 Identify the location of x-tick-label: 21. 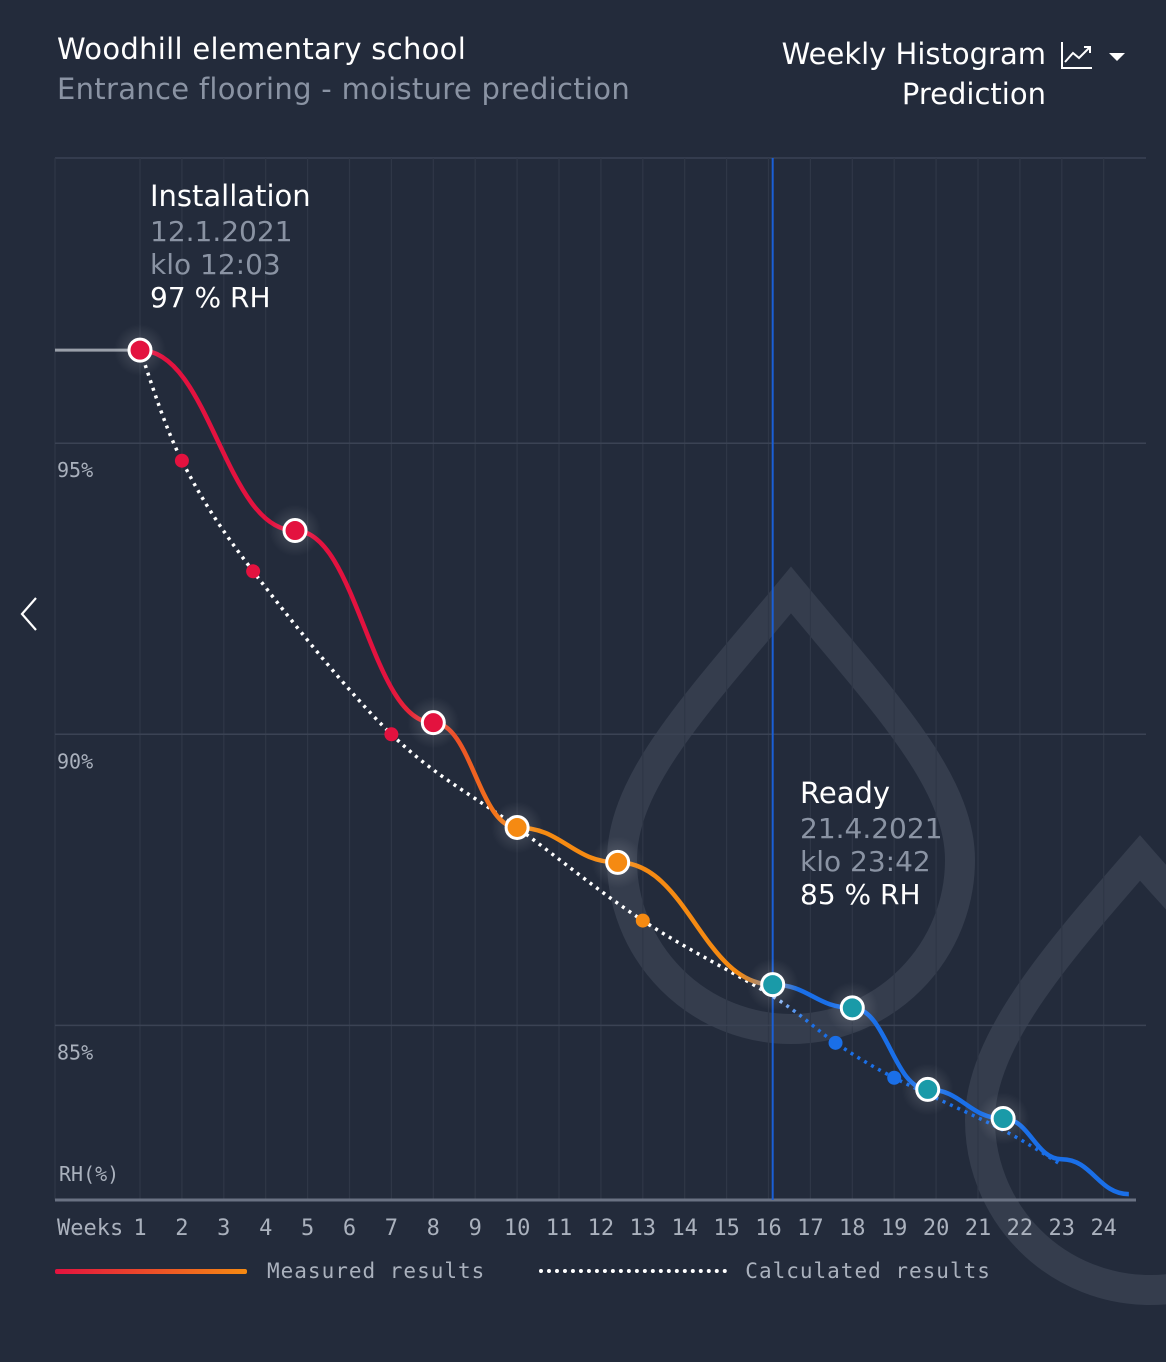
(978, 1228).